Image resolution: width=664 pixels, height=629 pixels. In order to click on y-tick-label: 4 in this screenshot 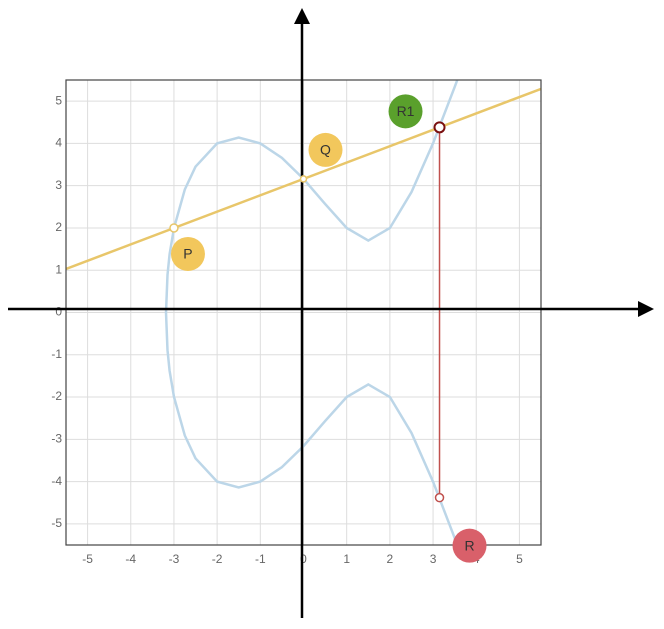, I will do `click(58, 143)`.